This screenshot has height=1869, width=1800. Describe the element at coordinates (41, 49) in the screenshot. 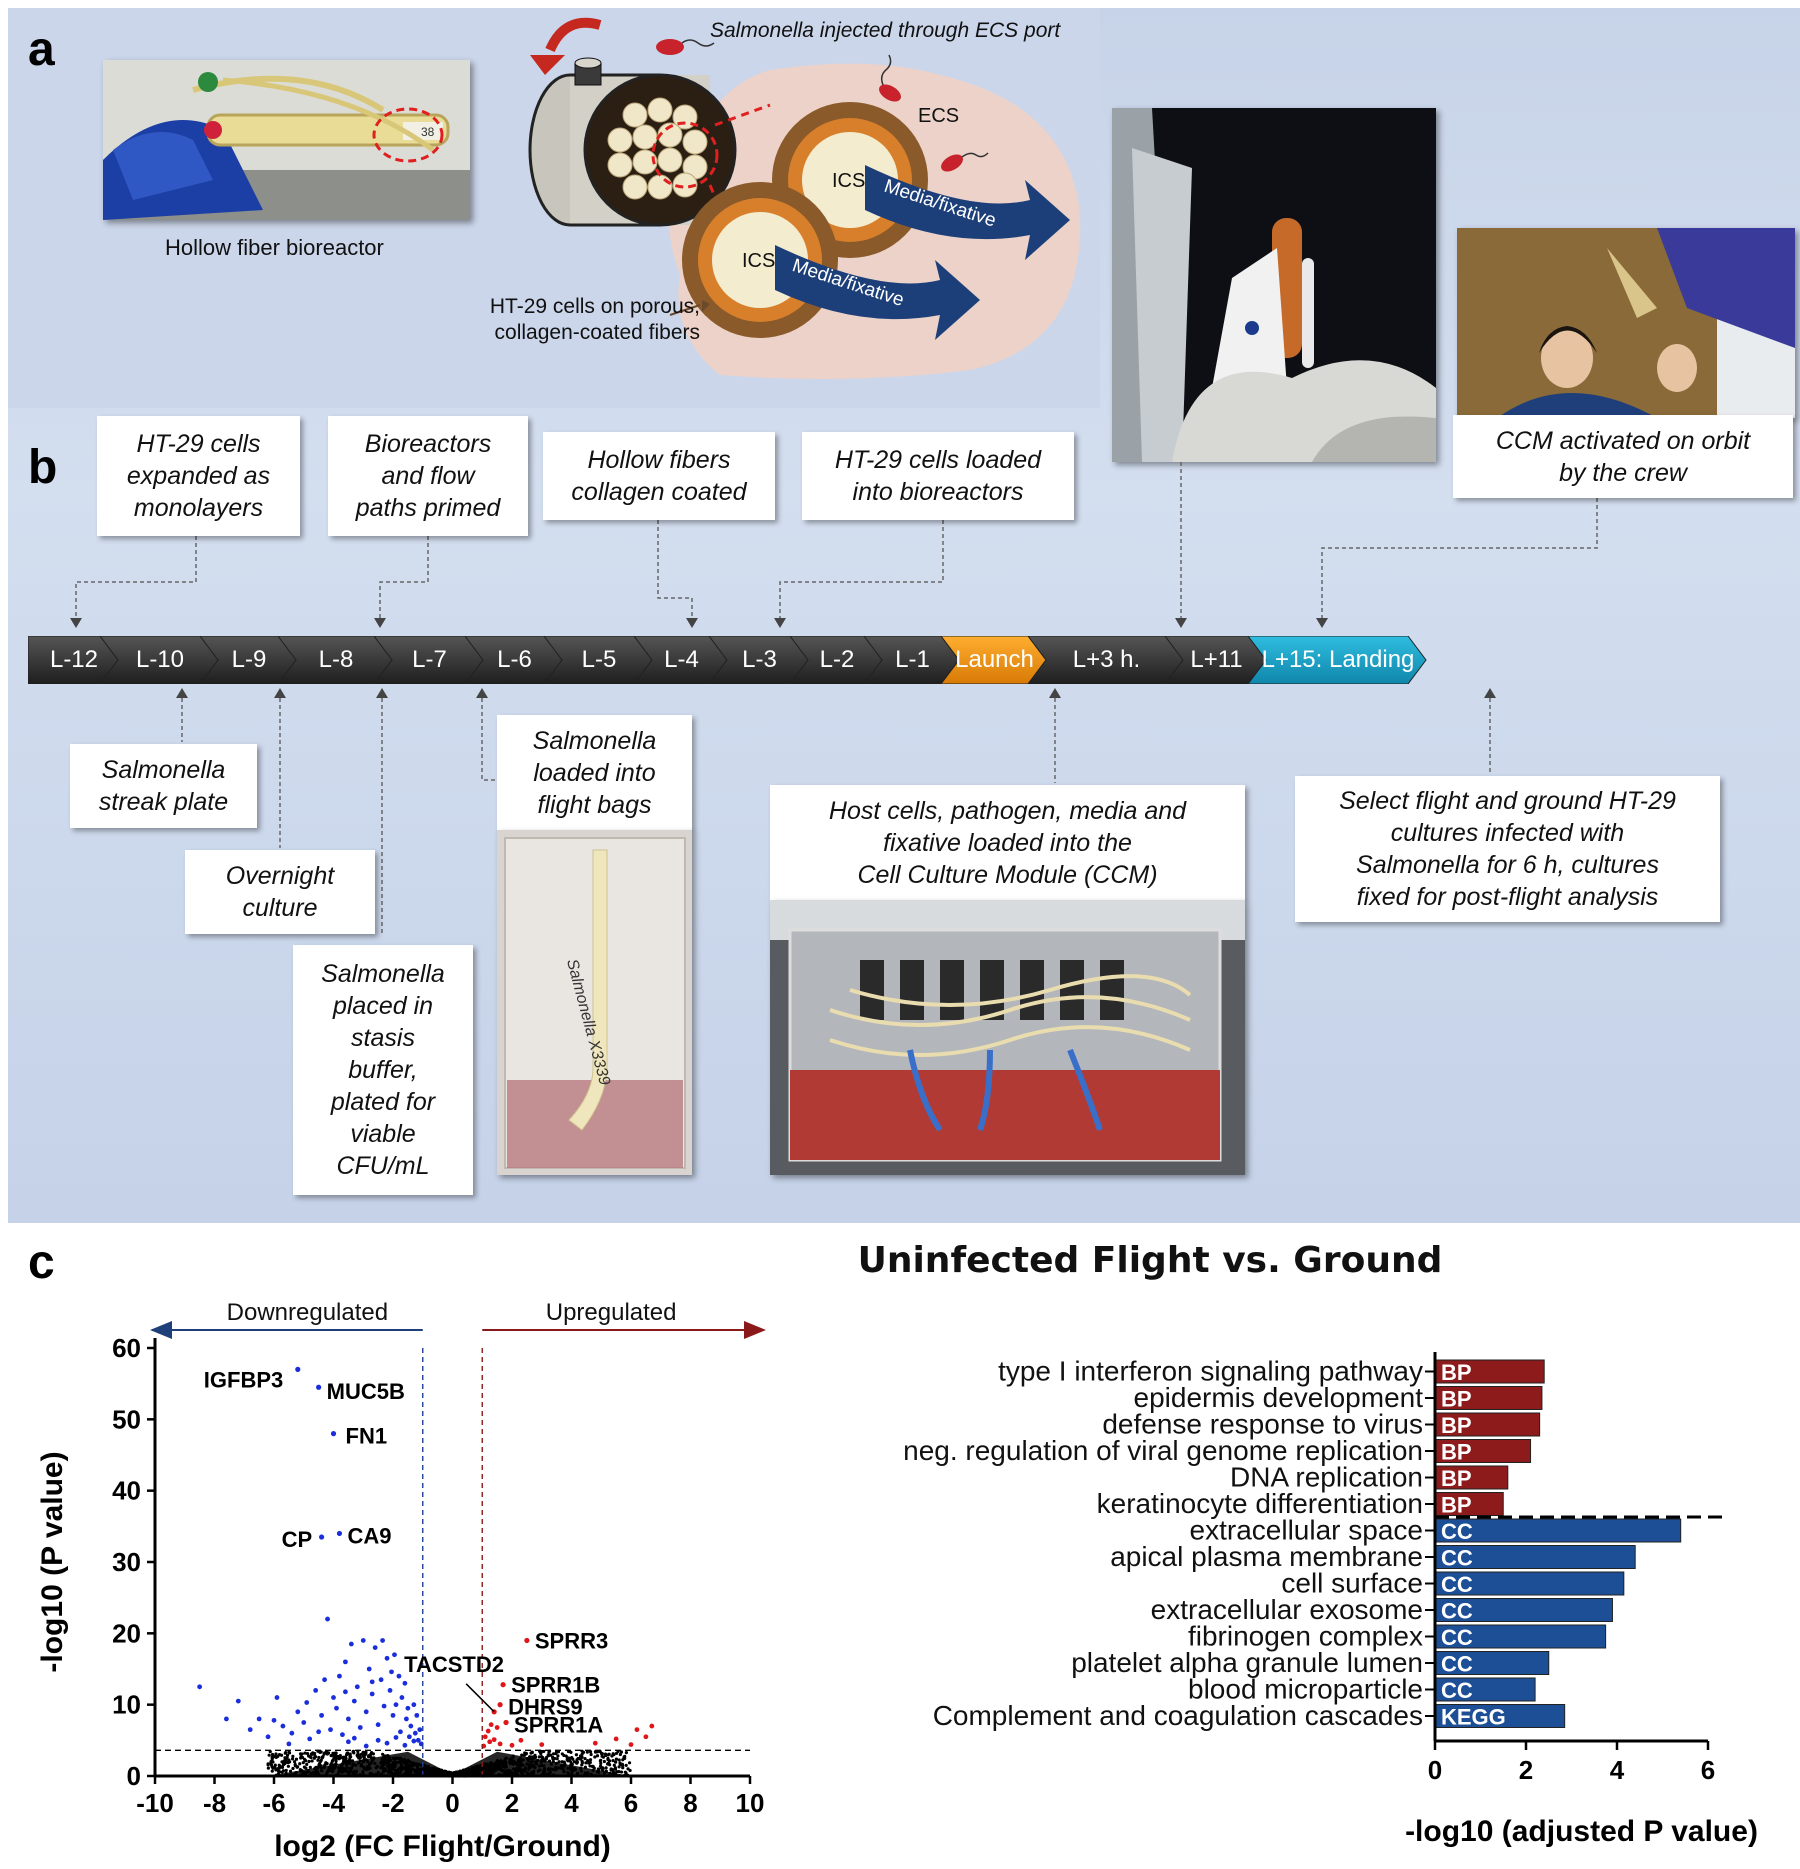

I see `panel-label-a: a` at that location.